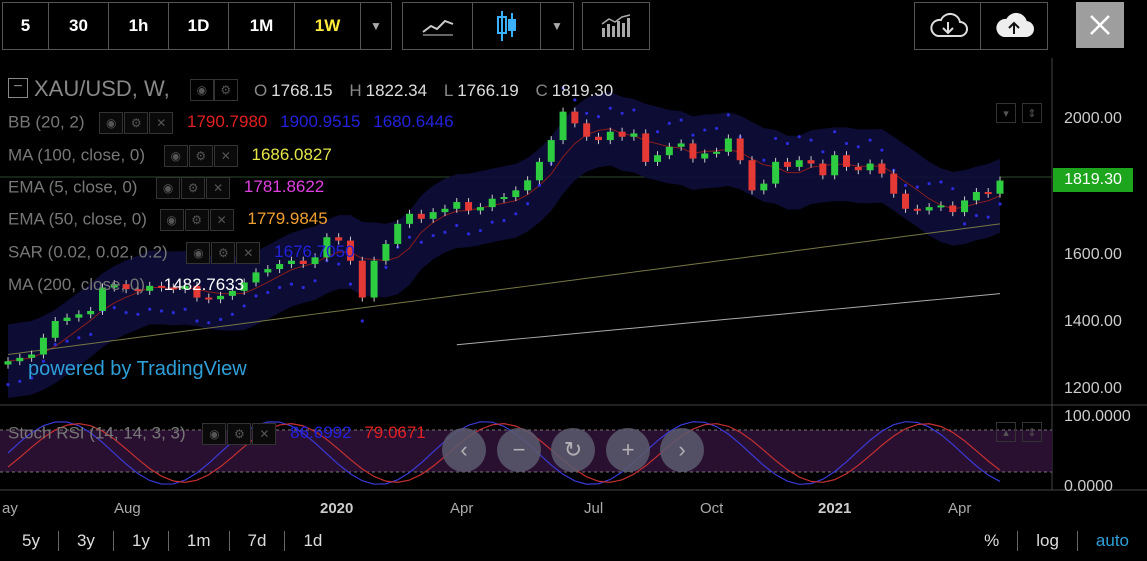  I want to click on legend-ema50: EMA (50, close, 0) ◉ ⚙ ✕ 1779.9845, so click(168, 220).